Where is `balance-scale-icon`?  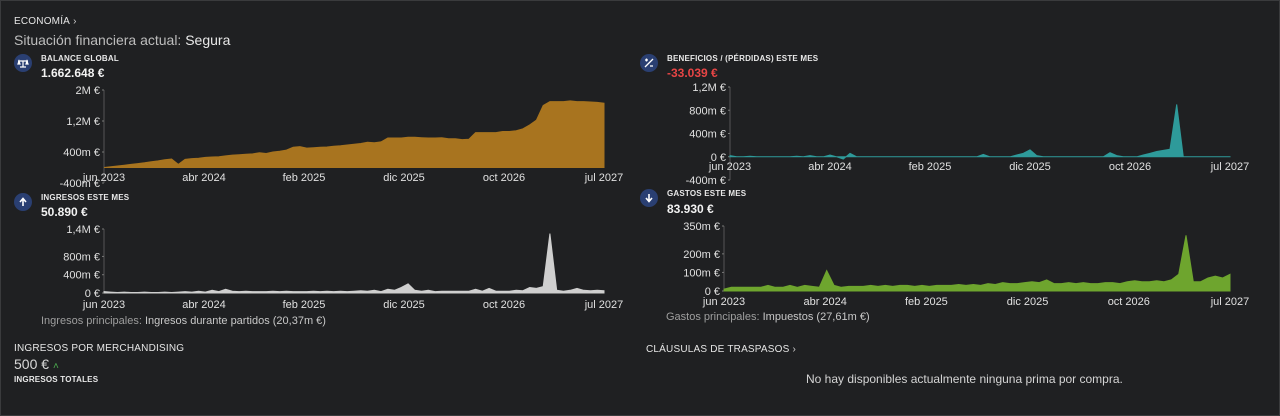
balance-scale-icon is located at coordinates (23, 63).